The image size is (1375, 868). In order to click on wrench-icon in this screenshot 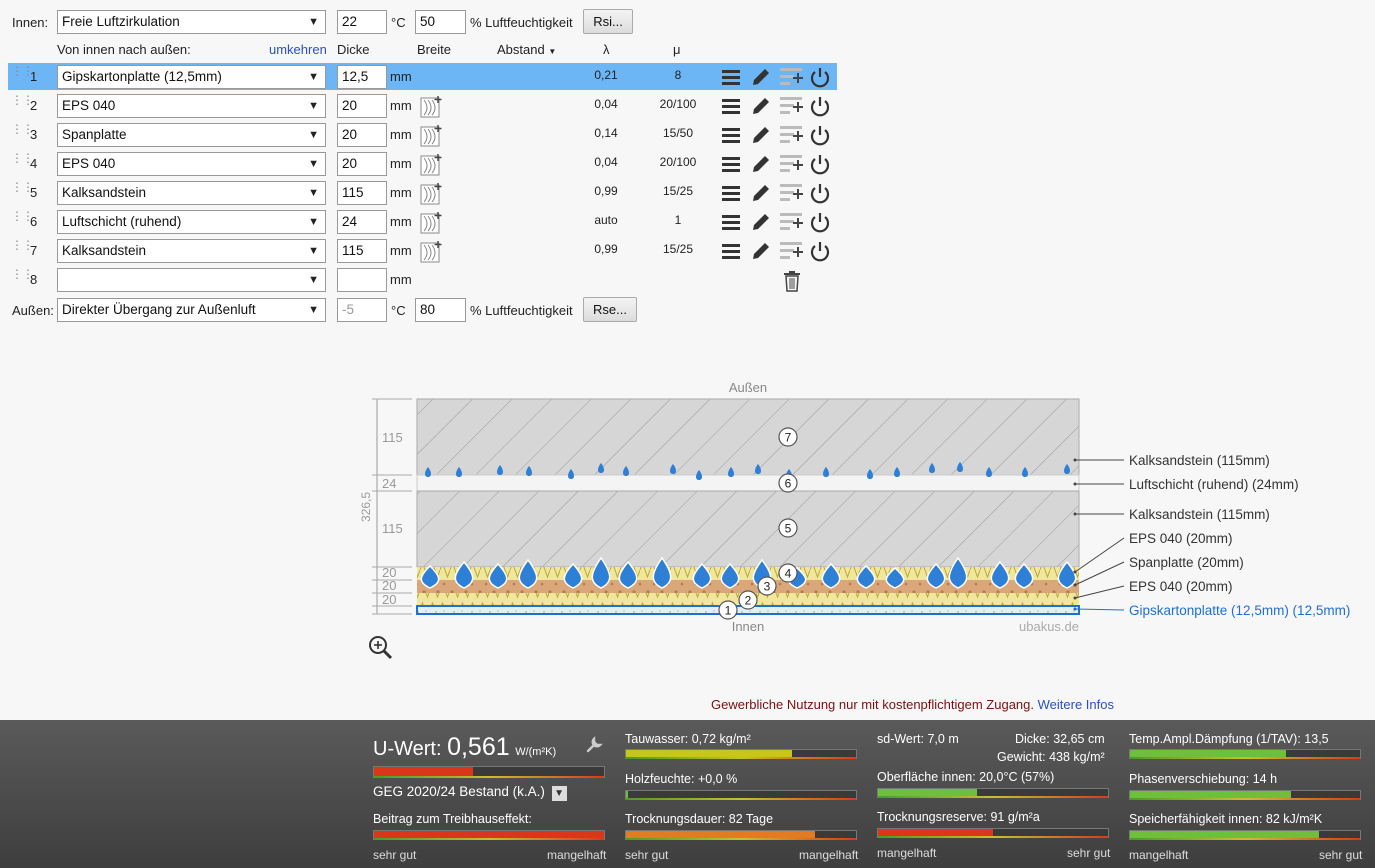, I will do `click(594, 745)`.